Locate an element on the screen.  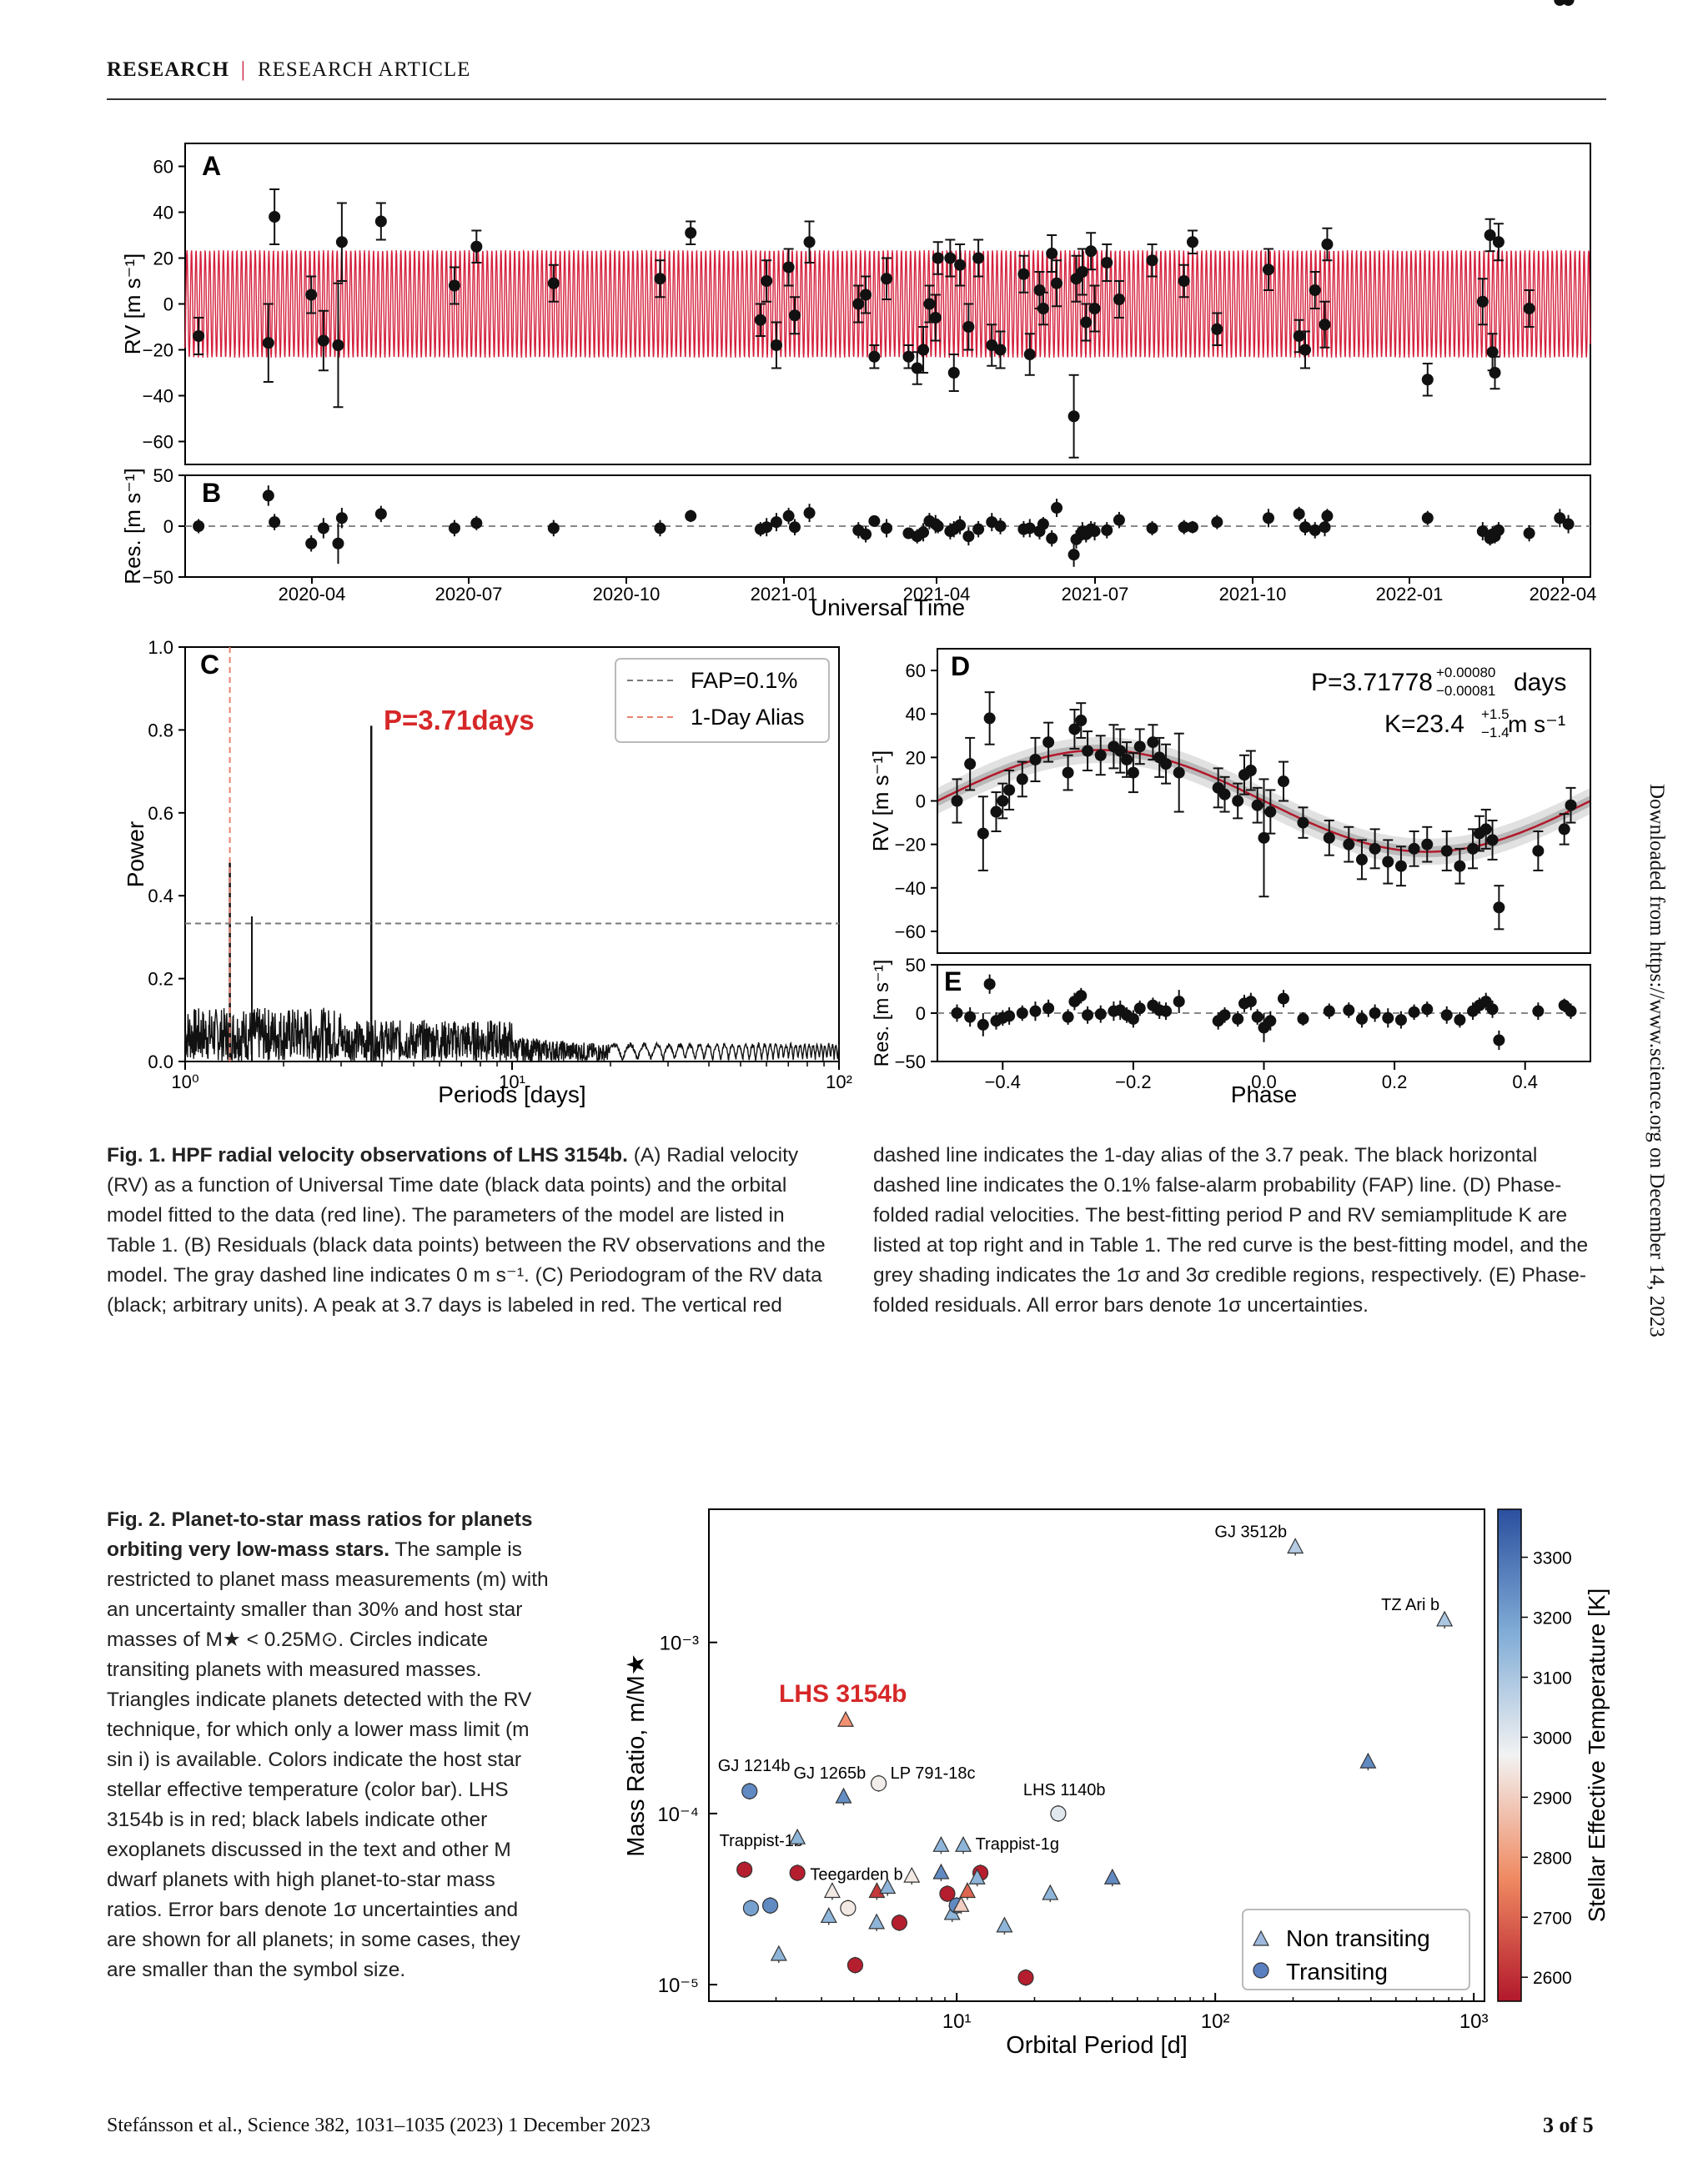
x-tick-label: 10³ is located at coordinates (1474, 2021).